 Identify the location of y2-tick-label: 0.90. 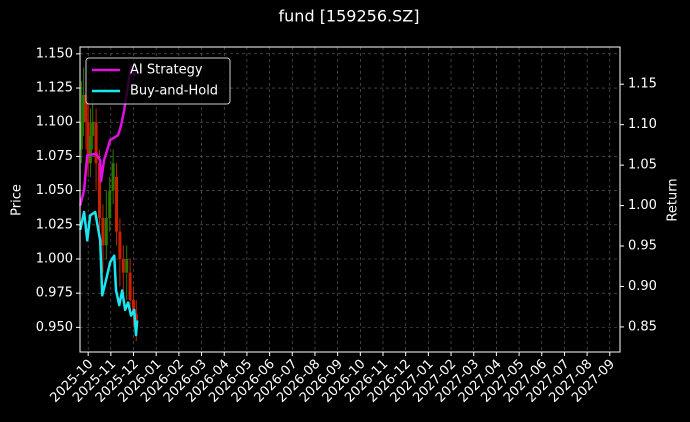
(642, 286).